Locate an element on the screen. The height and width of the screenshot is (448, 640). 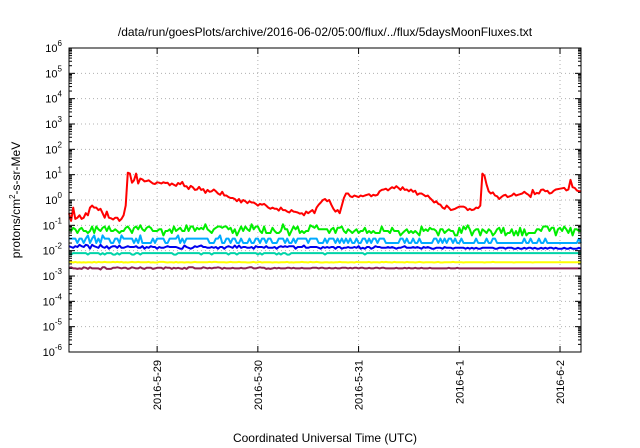
x-tick-label: 2016-5-29 is located at coordinates (158, 385).